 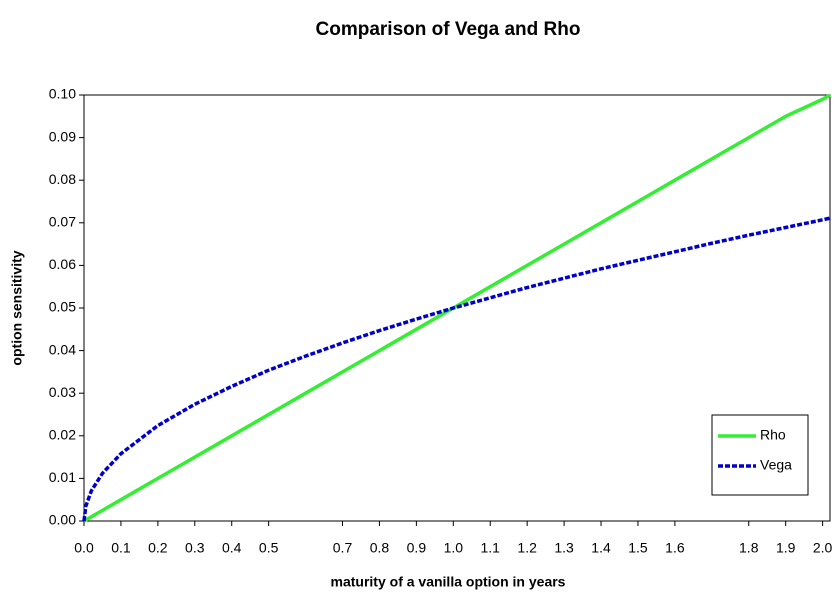 I want to click on y-tick-label: 0.10, so click(x=62, y=94).